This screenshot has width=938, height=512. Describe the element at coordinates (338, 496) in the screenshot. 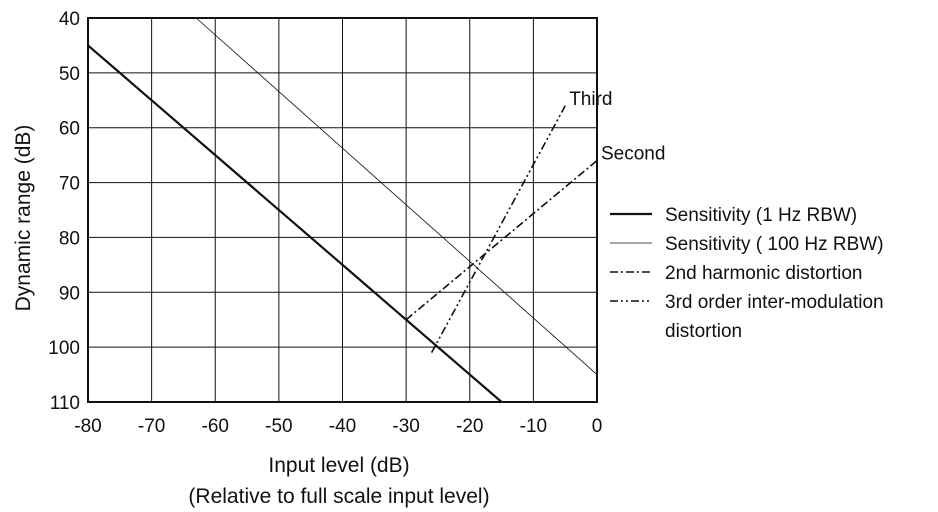

I see `x-axis-sublabel: (Relative to full scale input level)` at that location.